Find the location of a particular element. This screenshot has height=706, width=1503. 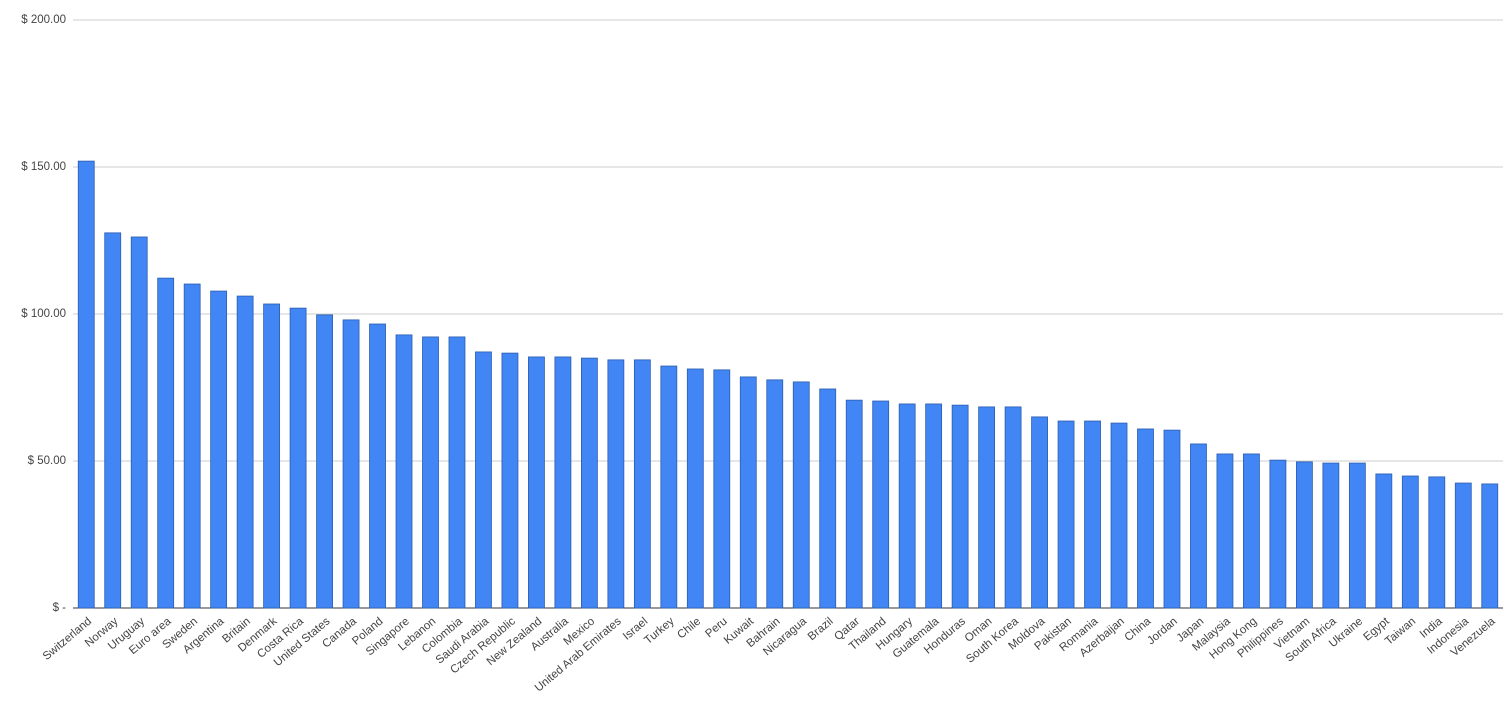

x-tick-label: Taiwan is located at coordinates (1400, 631).